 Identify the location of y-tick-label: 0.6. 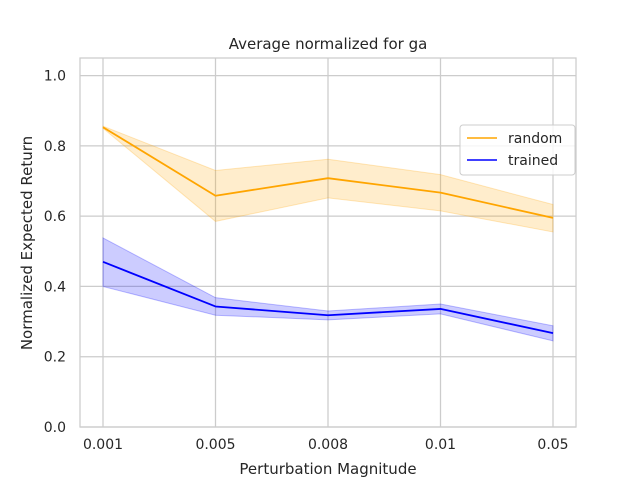
(55, 217).